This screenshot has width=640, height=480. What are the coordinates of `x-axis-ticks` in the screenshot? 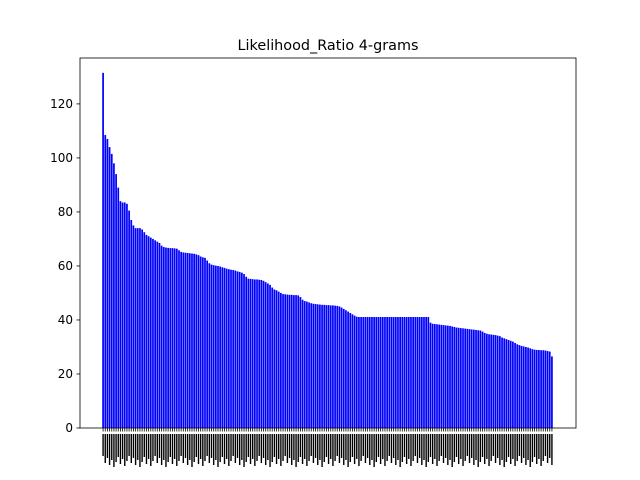 It's located at (327, 447).